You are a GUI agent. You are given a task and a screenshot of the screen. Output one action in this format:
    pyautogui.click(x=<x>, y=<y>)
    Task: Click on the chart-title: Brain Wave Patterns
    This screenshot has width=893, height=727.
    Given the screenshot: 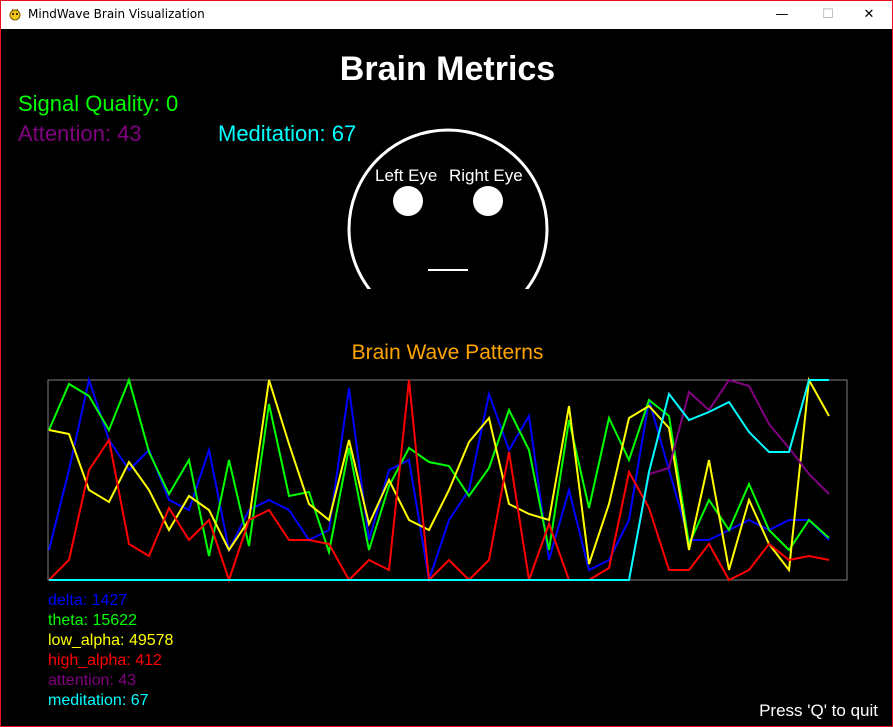 What is the action you would take?
    pyautogui.click(x=447, y=352)
    